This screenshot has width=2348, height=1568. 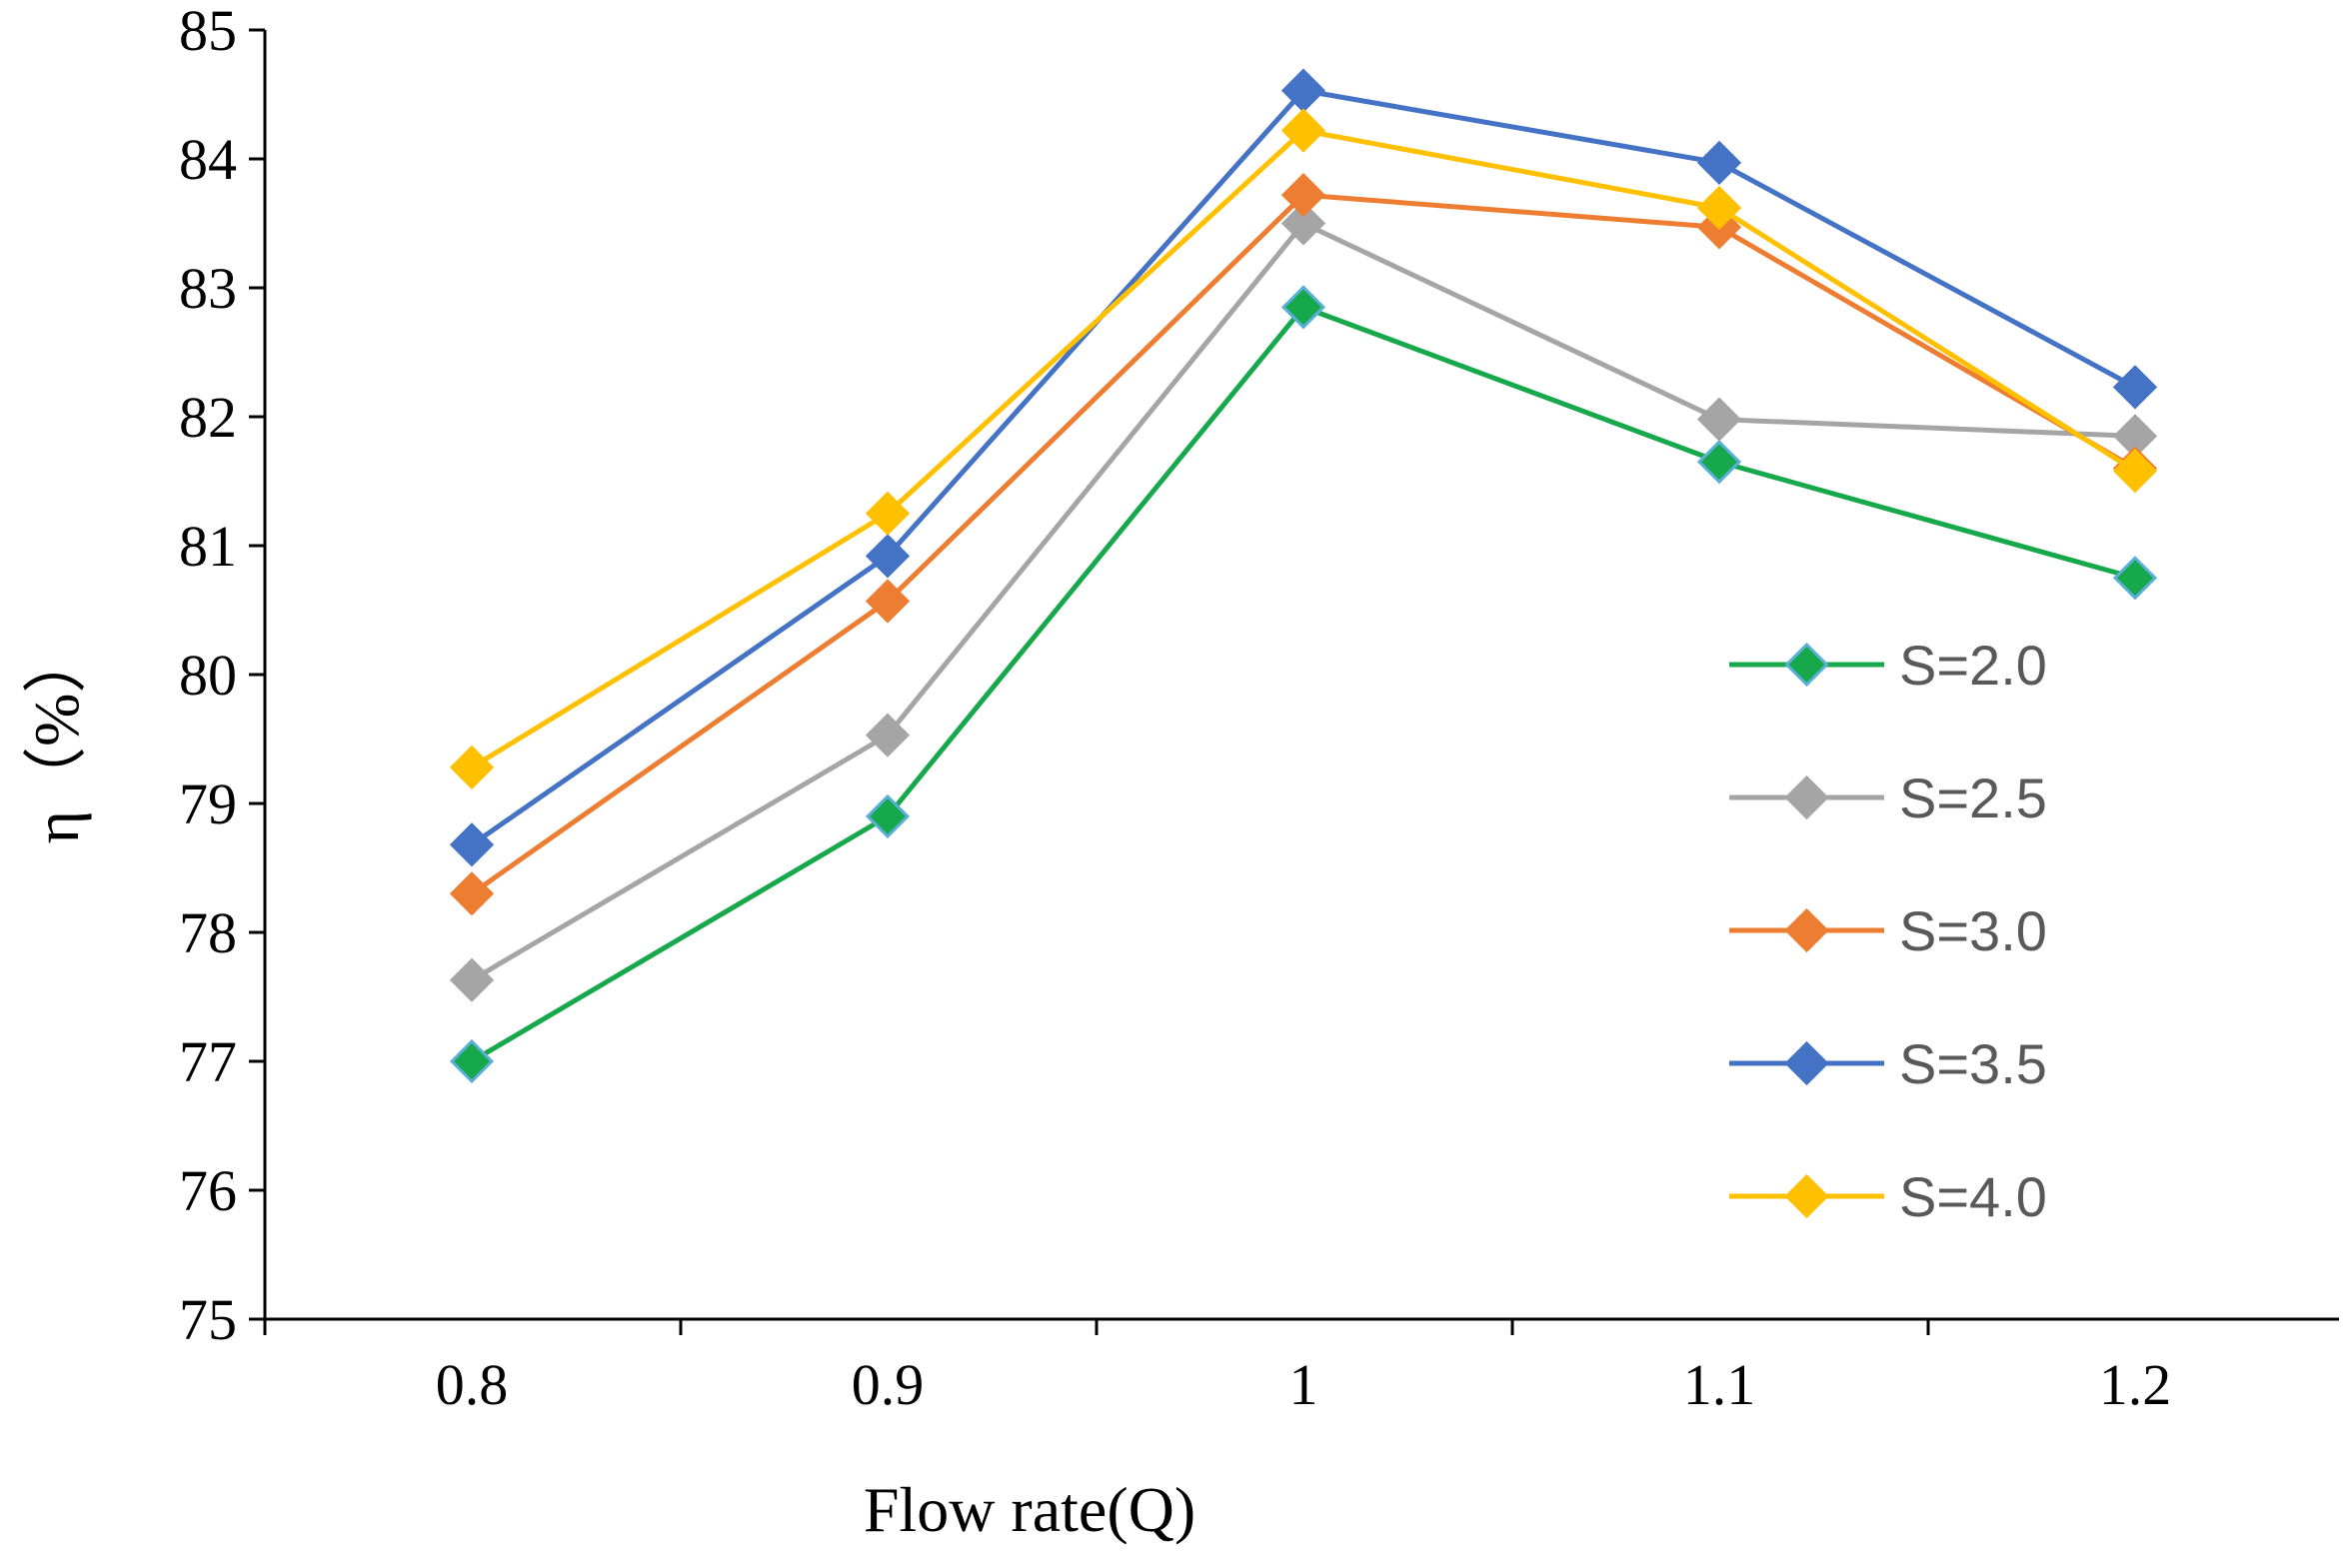 I want to click on y-tick-label: 75, so click(x=208, y=1319).